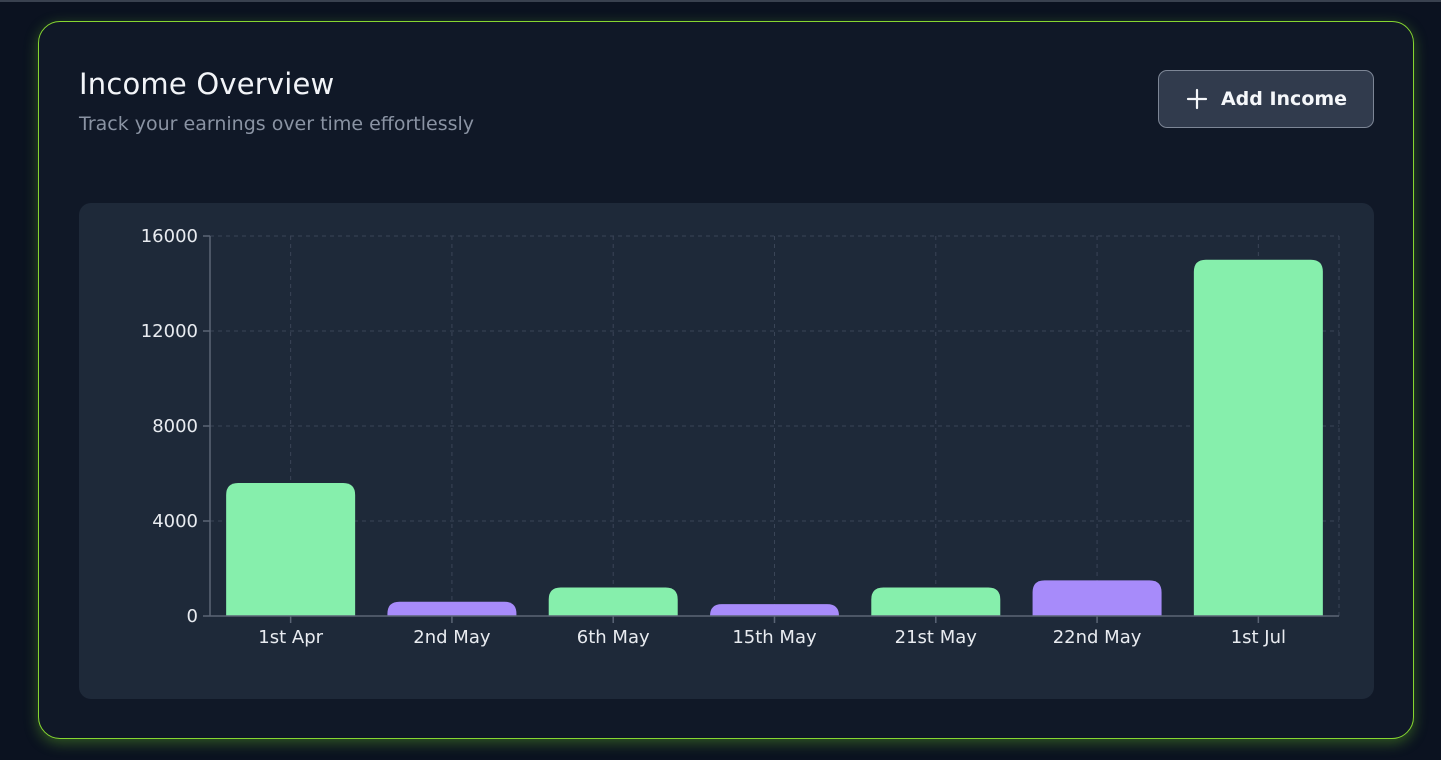 This screenshot has width=1441, height=760. Describe the element at coordinates (1197, 99) in the screenshot. I see `plus-icon` at that location.